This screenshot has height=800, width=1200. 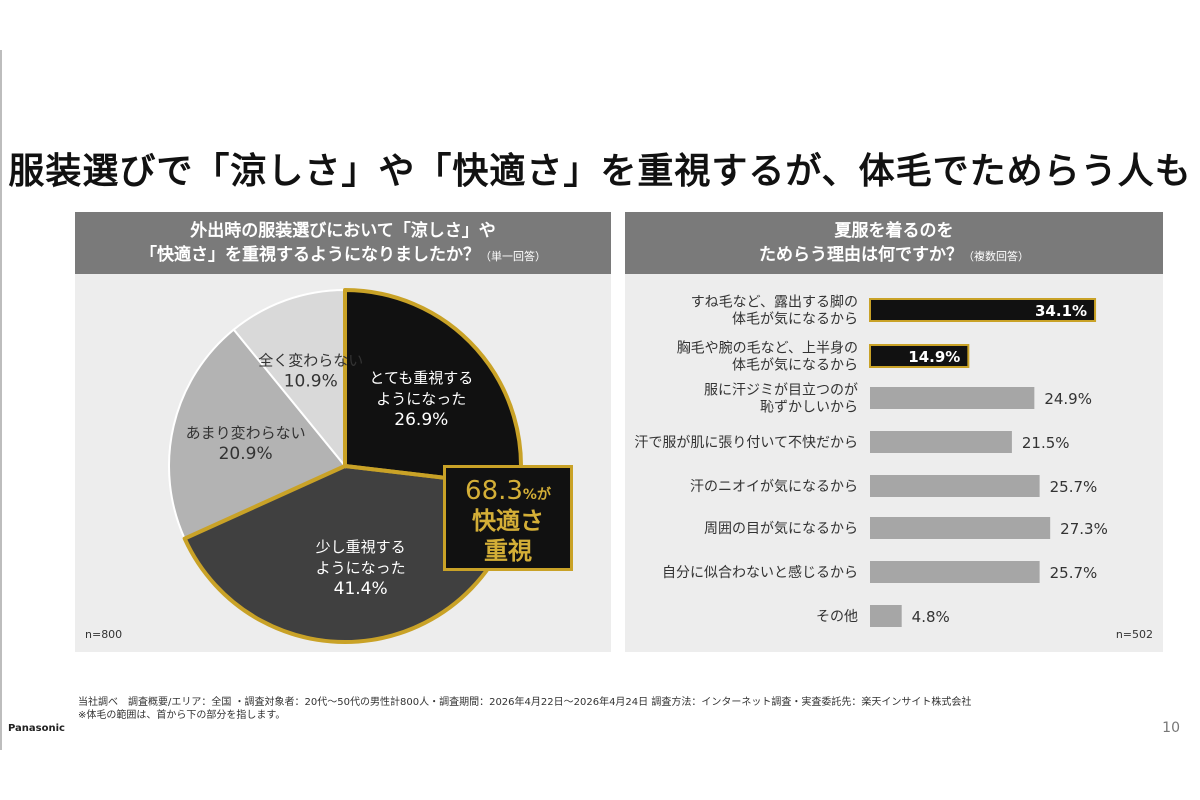 What do you see at coordinates (1046, 443) in the screenshot?
I see `bar-value-label-3: 21.5%` at bounding box center [1046, 443].